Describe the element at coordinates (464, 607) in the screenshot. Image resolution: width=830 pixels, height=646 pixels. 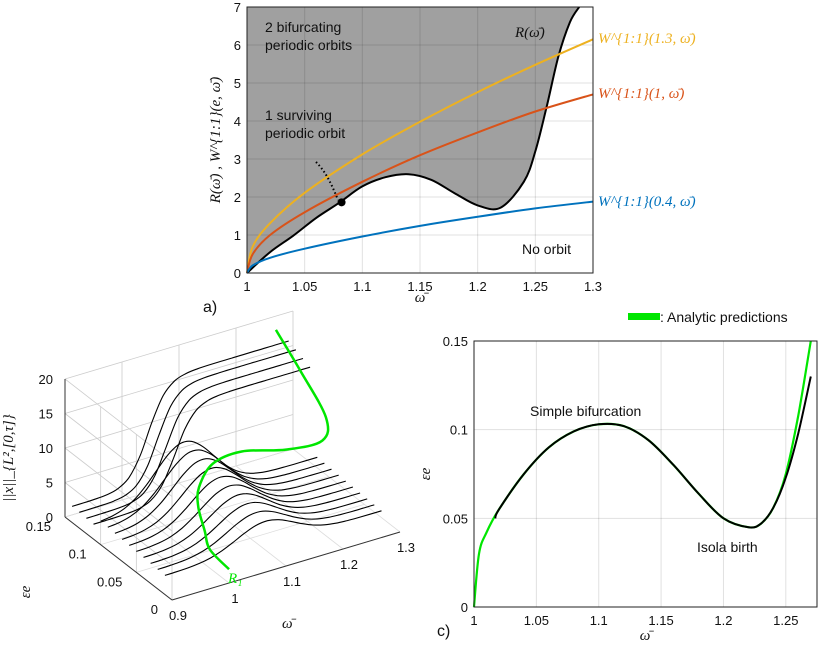
I see `panel-c-y-tick-label: 0` at that location.